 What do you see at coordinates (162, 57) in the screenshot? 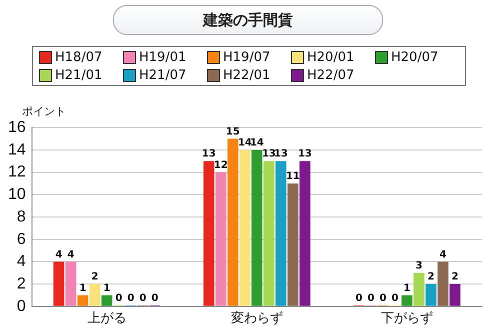
I see `legend-label: H19/01` at bounding box center [162, 57].